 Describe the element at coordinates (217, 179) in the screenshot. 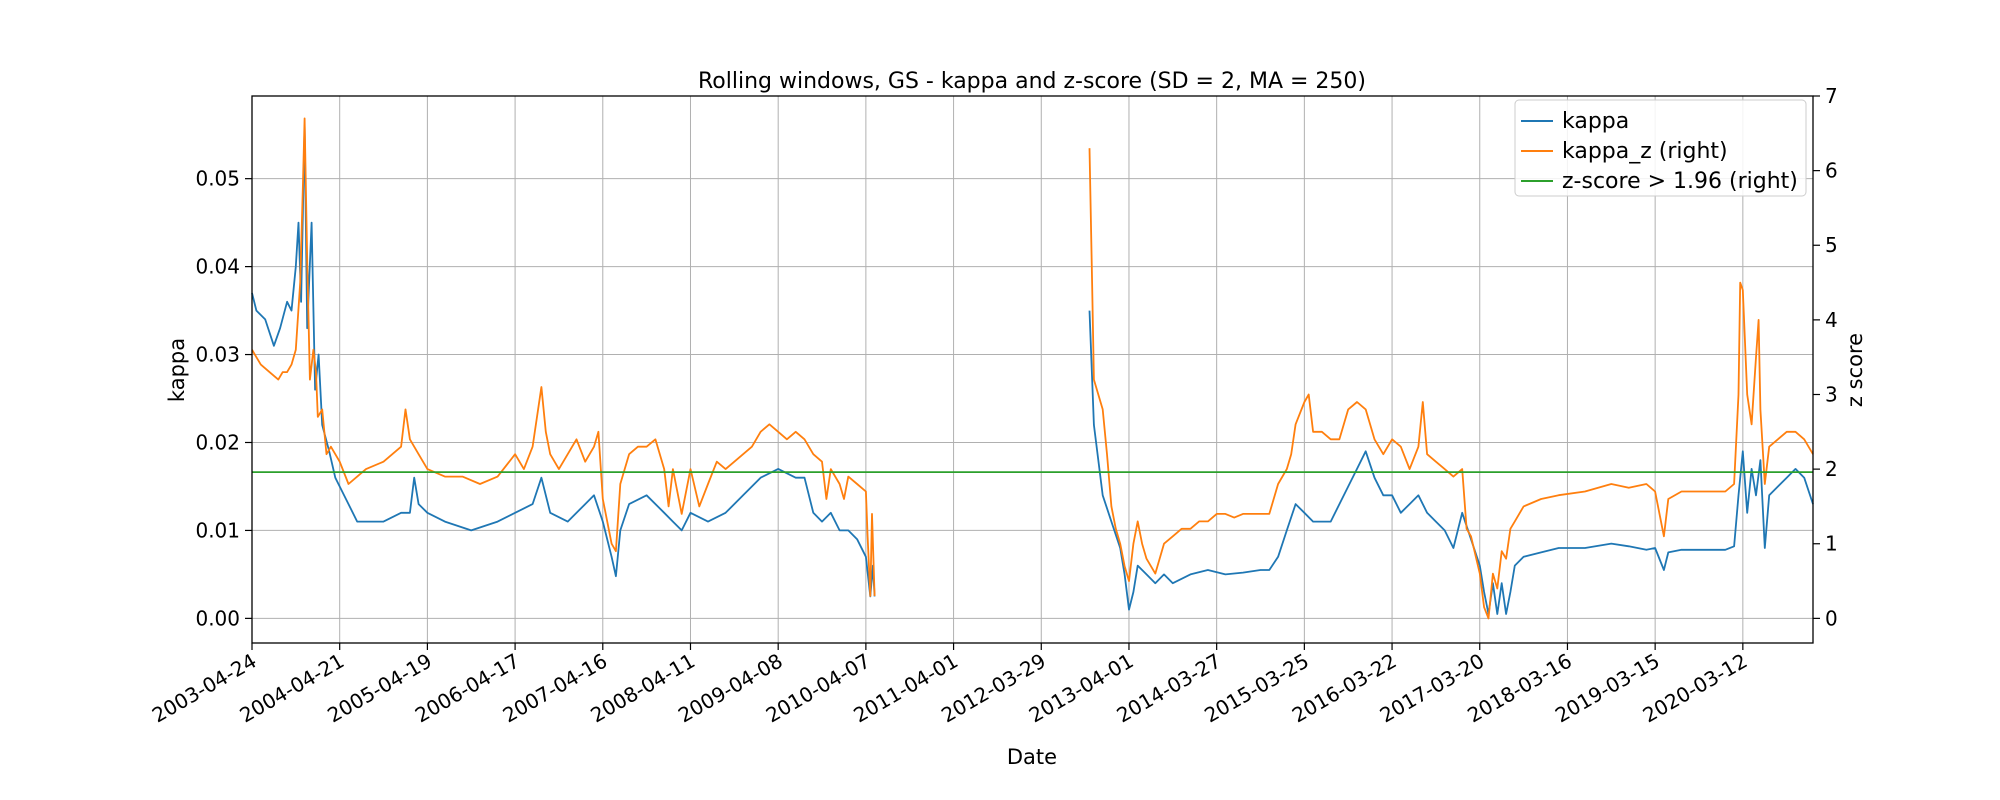

I see `y-left-tick-label: 0.05` at that location.